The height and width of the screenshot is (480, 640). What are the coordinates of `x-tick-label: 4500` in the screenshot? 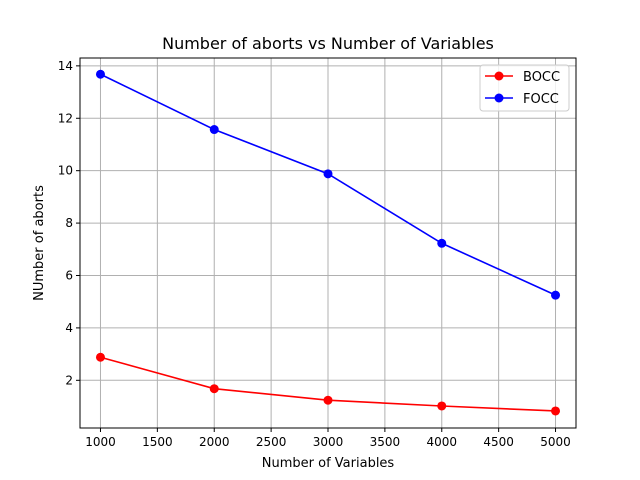 It's located at (498, 442).